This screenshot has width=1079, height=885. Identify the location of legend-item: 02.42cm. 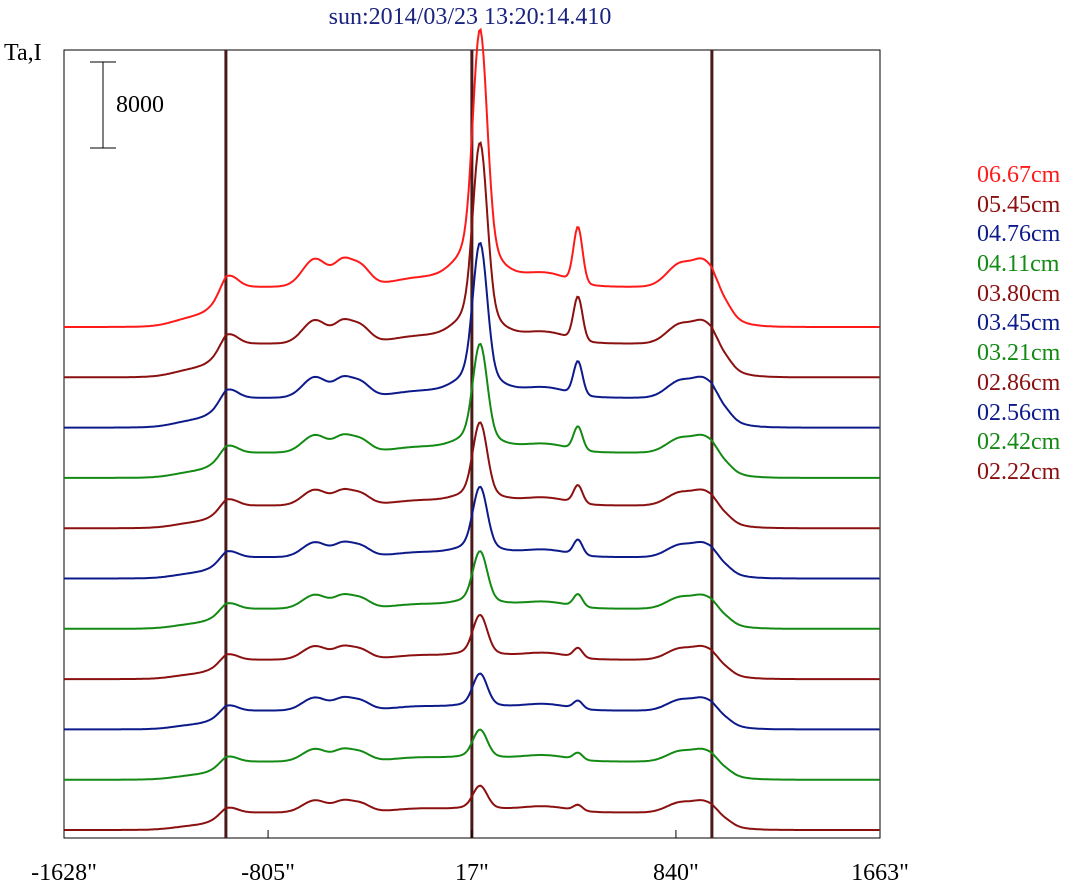
(1019, 442).